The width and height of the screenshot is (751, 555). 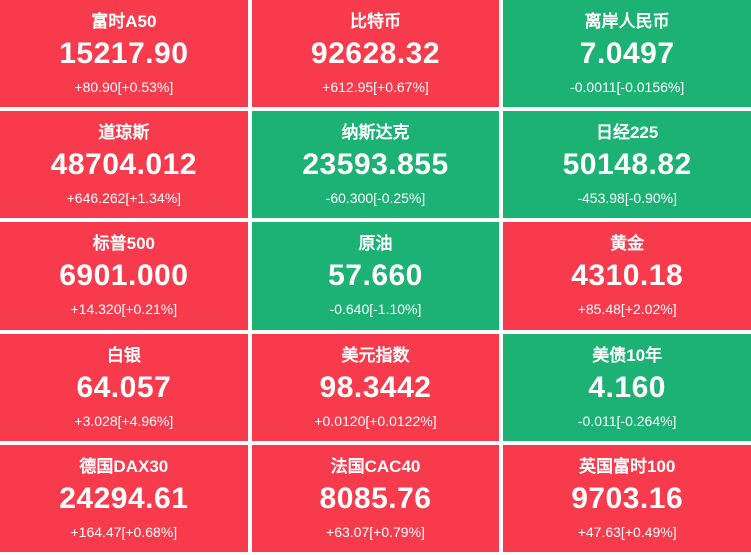 I want to click on market-name: 标普500, so click(x=124, y=244).